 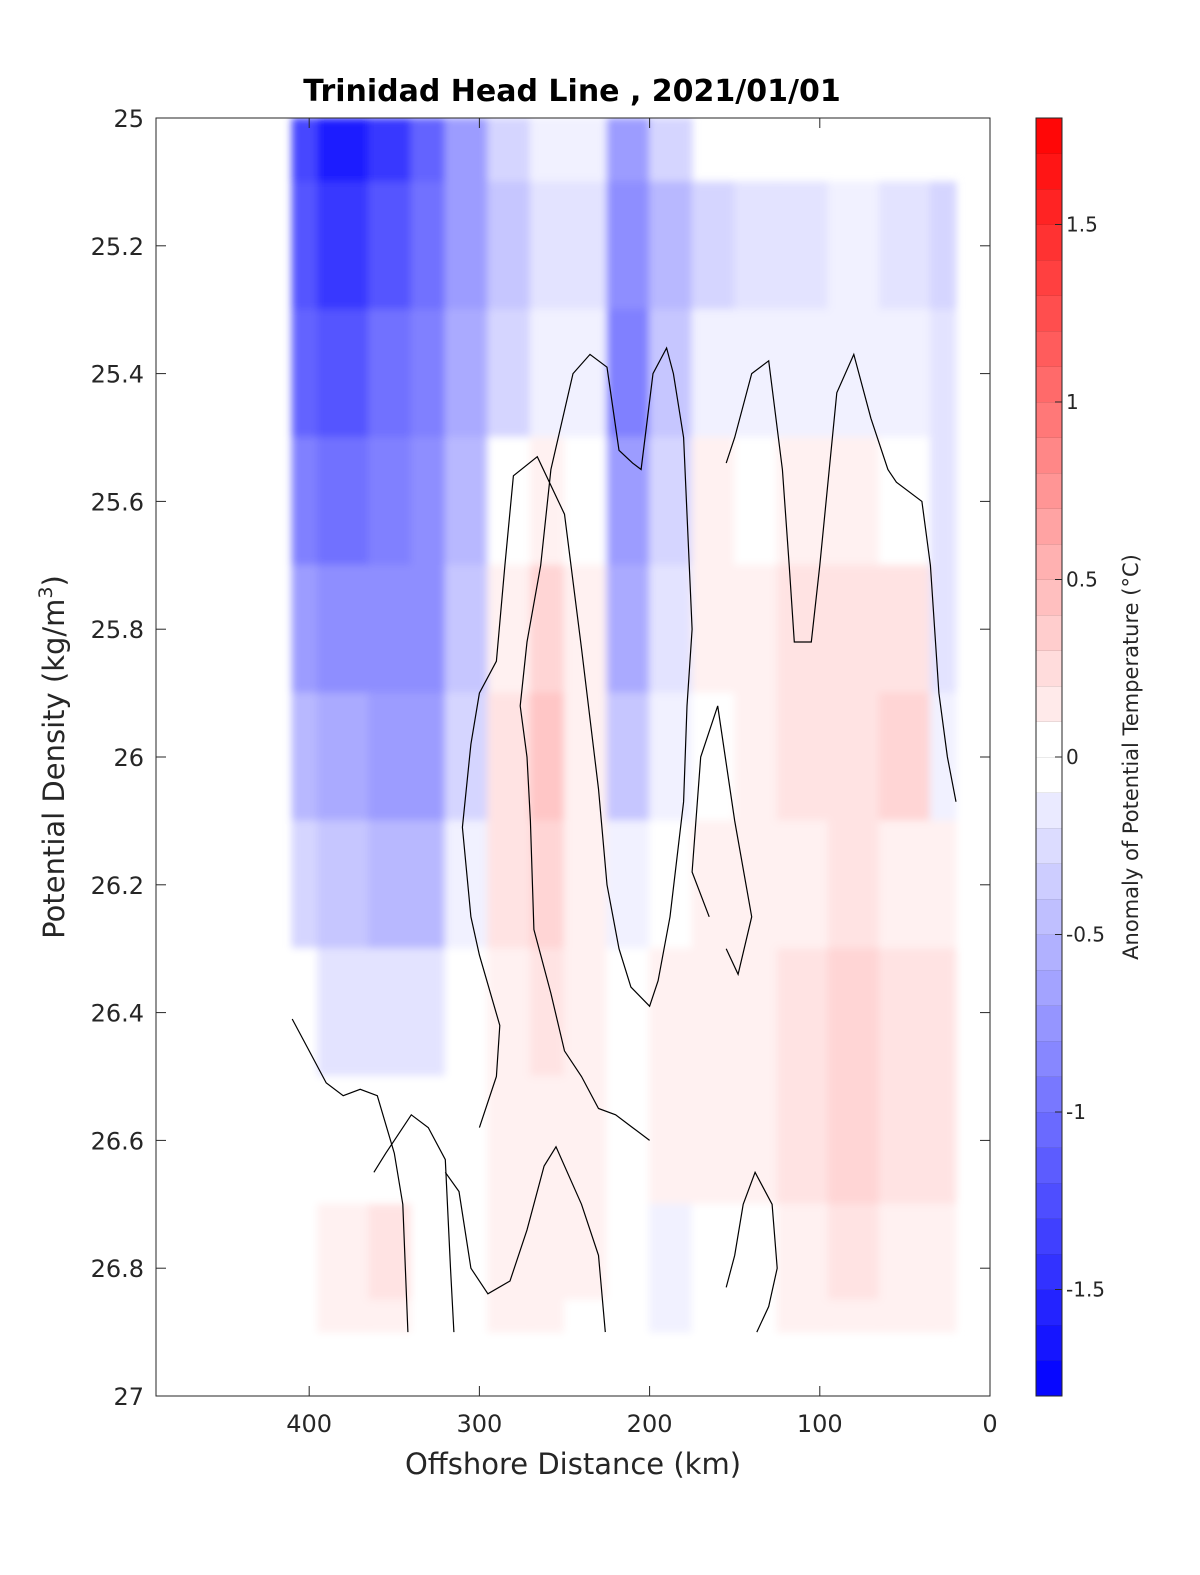 What do you see at coordinates (1082, 580) in the screenshot?
I see `colorbar-tick-label: 0.5` at bounding box center [1082, 580].